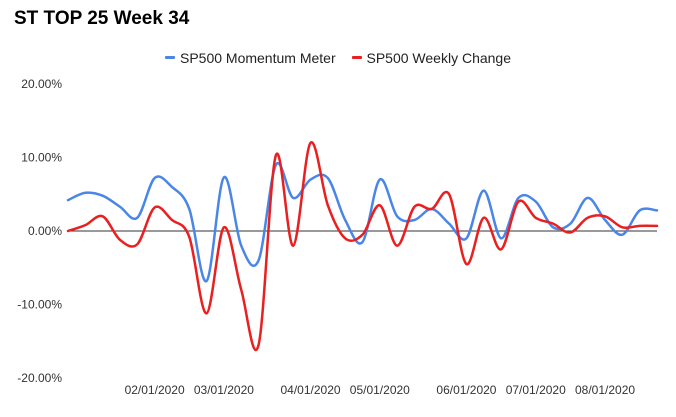  I want to click on legend-label-momentum: SP500 Momentum Meter, so click(257, 57).